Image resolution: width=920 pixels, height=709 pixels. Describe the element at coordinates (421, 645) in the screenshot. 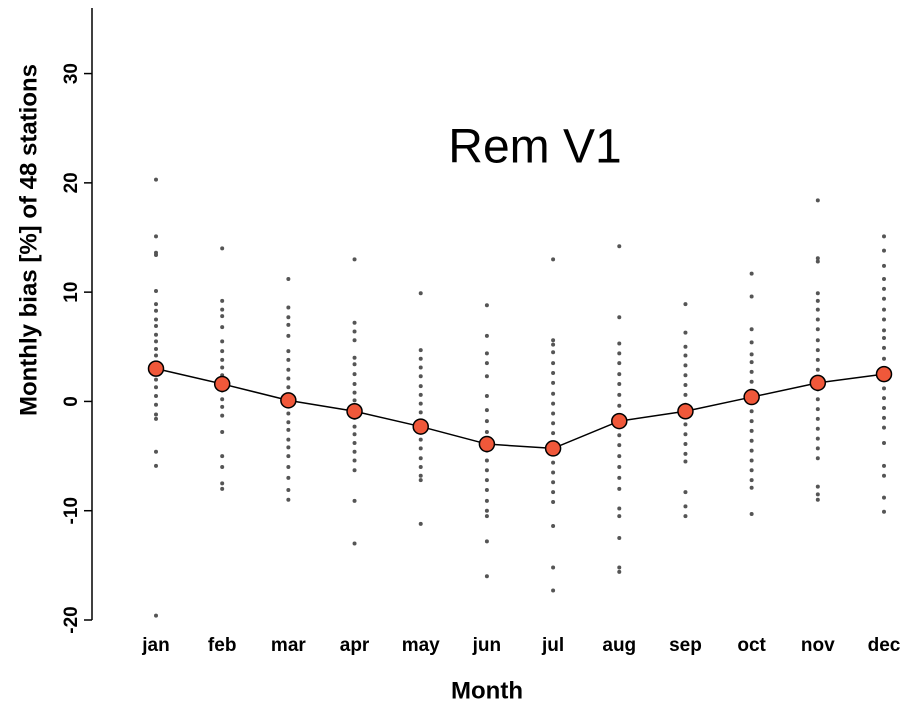

I see `x-tick-label: may` at that location.